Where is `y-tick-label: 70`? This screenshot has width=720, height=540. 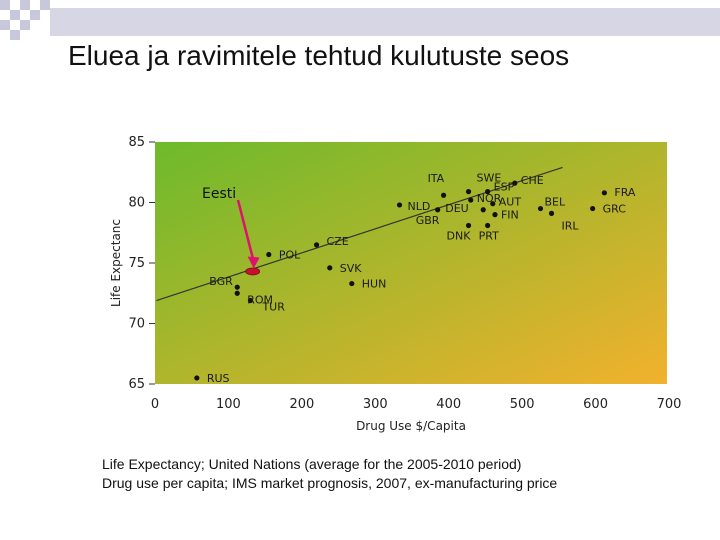
y-tick-label: 70 is located at coordinates (136, 324).